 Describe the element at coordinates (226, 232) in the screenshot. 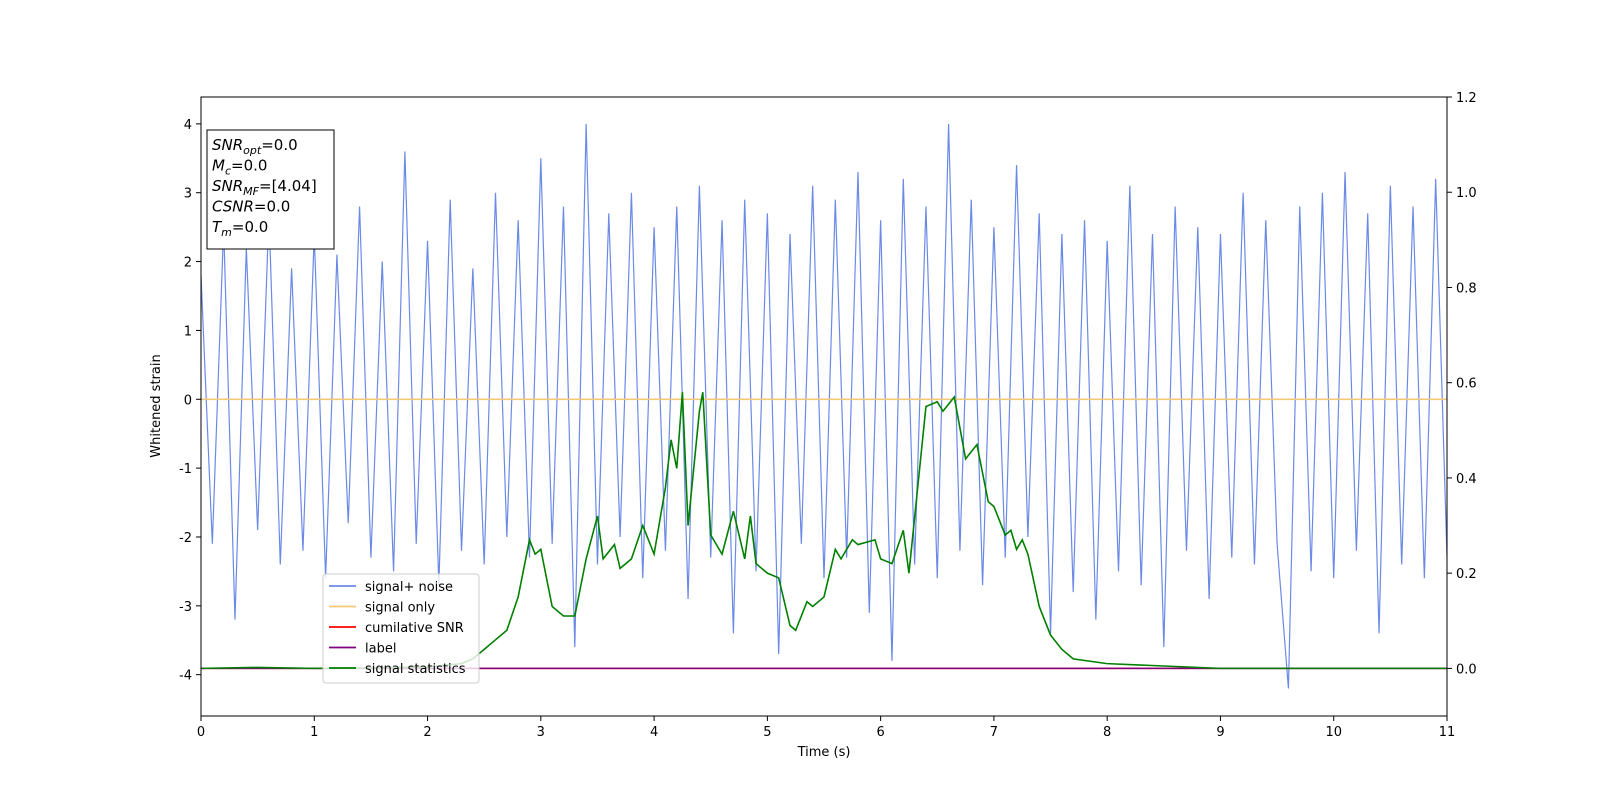

I see `annotation-sub: m` at that location.